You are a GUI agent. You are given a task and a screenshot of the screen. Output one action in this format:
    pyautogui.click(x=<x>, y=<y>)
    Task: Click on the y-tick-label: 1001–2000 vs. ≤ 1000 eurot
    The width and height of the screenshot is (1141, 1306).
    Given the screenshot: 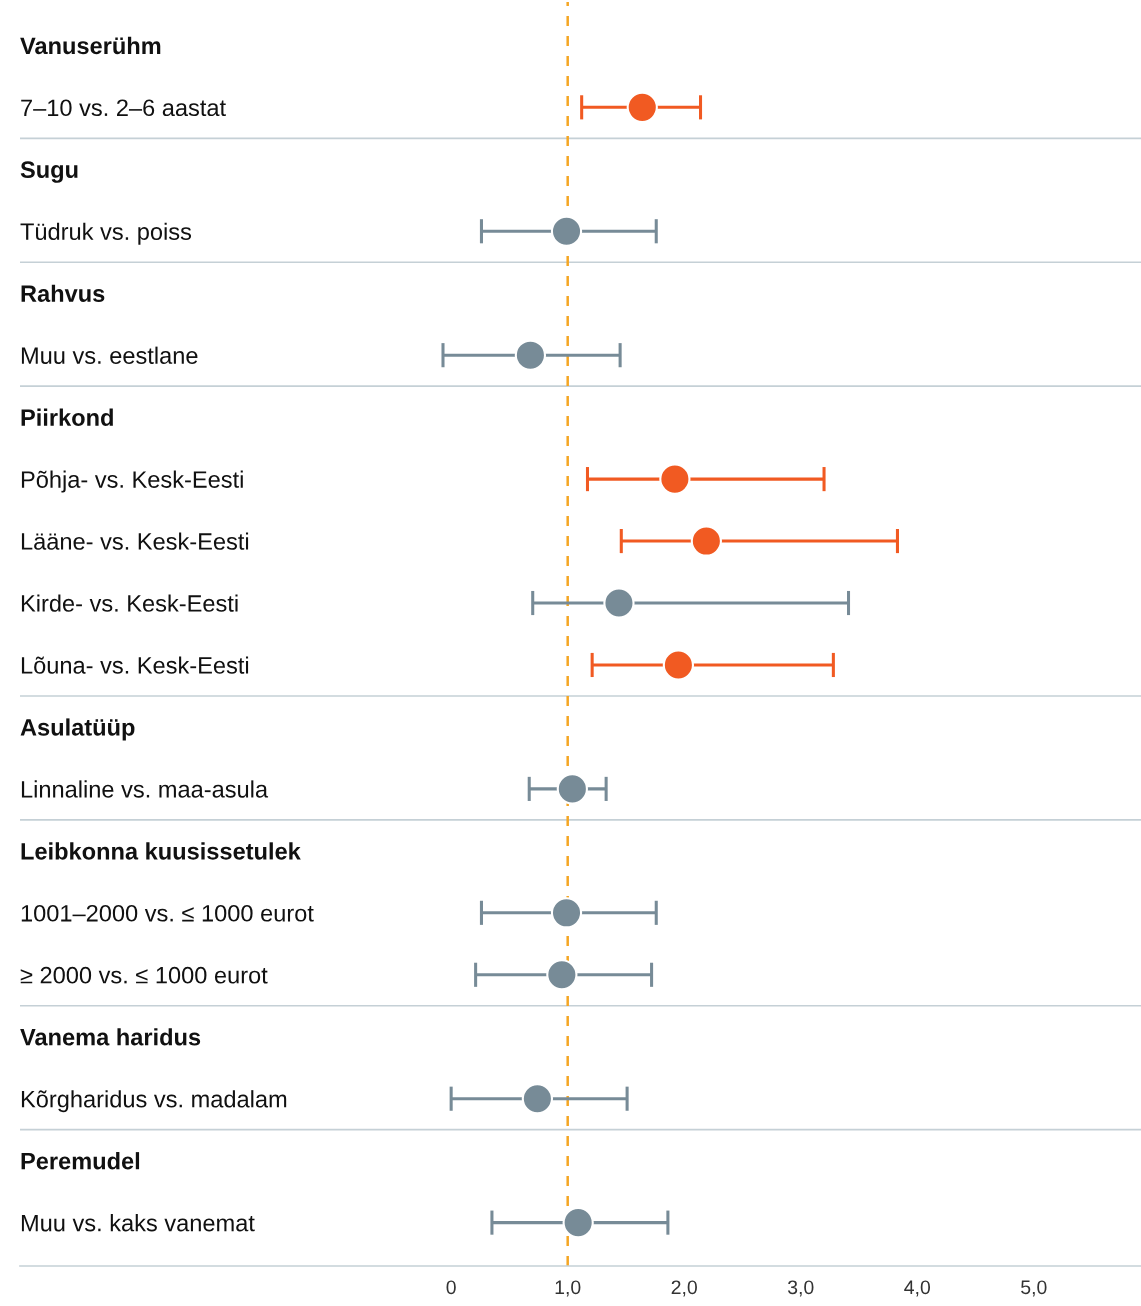 What is the action you would take?
    pyautogui.click(x=167, y=913)
    